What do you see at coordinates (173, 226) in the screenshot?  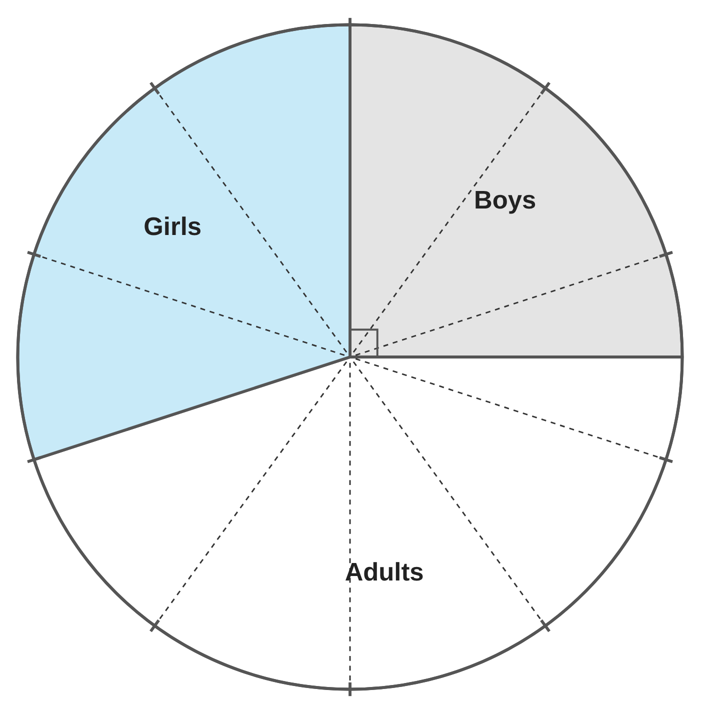 I see `slice-label: Girls` at bounding box center [173, 226].